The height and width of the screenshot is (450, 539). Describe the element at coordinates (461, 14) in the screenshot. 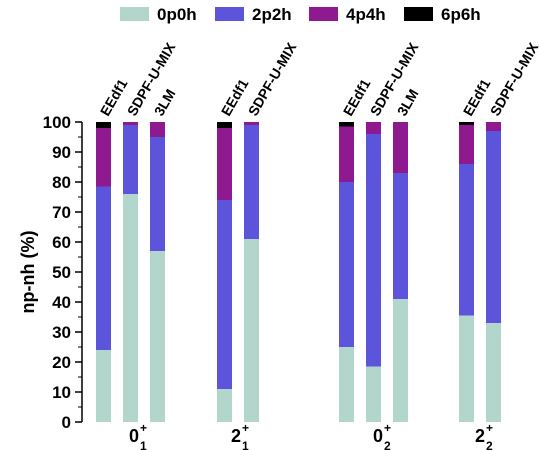

I see `legend-label-6p6h: 6p6h` at that location.